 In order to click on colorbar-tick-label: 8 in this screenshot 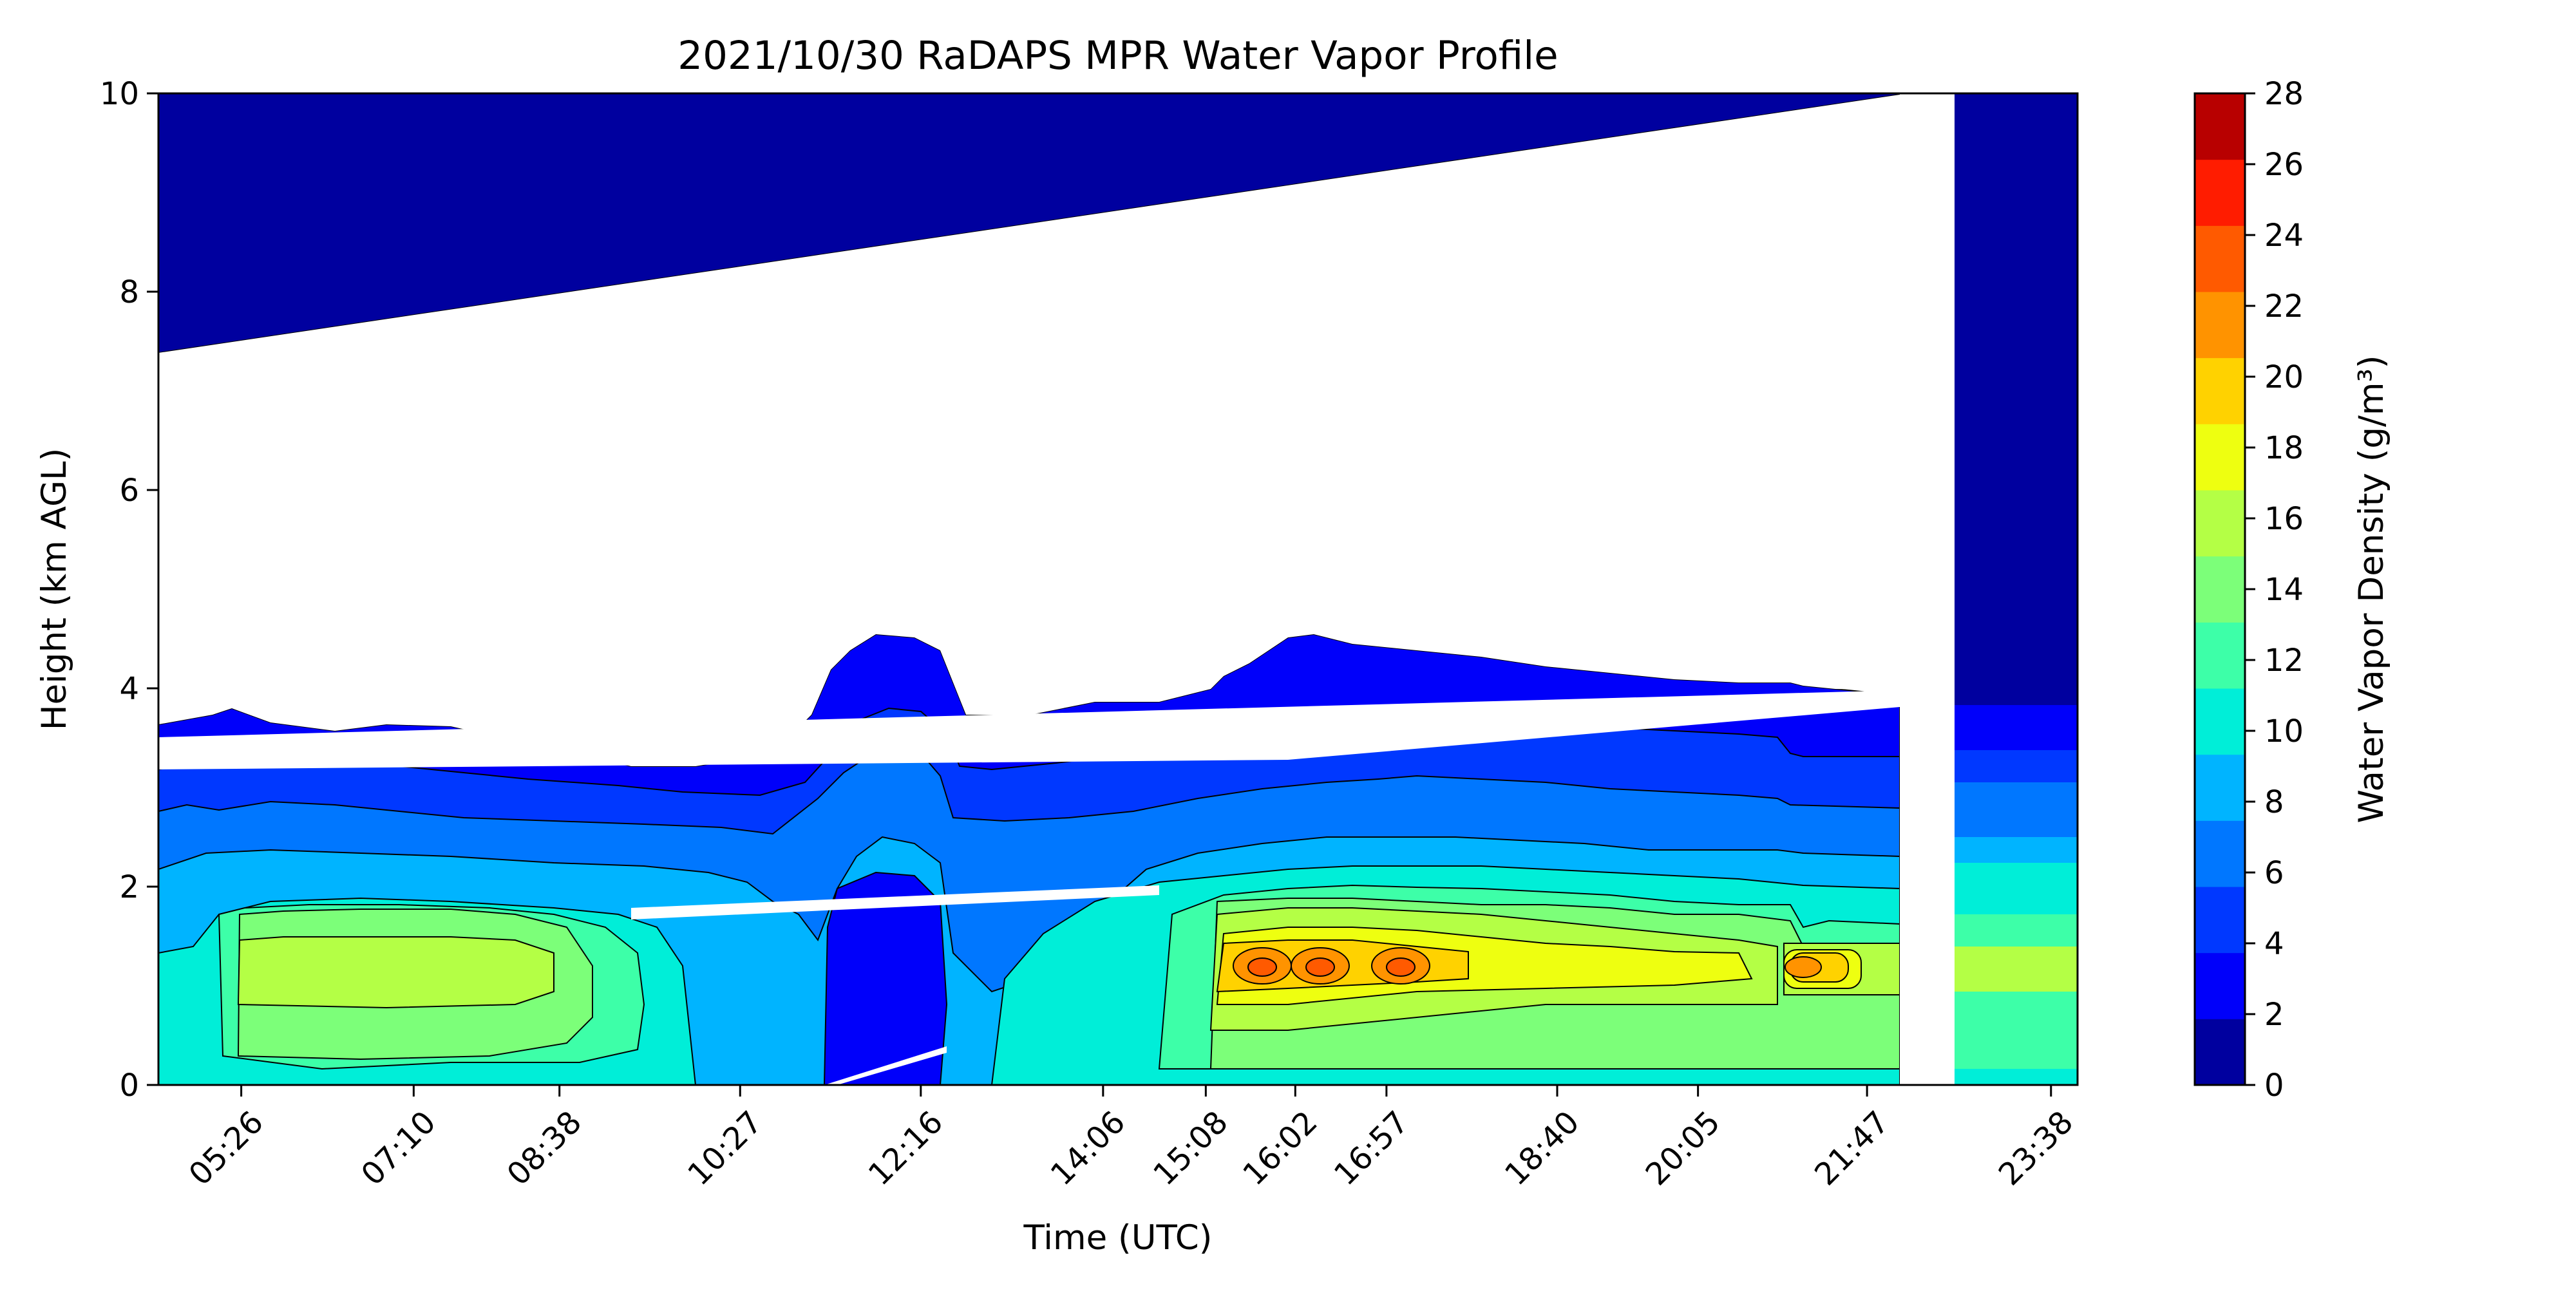, I will do `click(2274, 802)`.